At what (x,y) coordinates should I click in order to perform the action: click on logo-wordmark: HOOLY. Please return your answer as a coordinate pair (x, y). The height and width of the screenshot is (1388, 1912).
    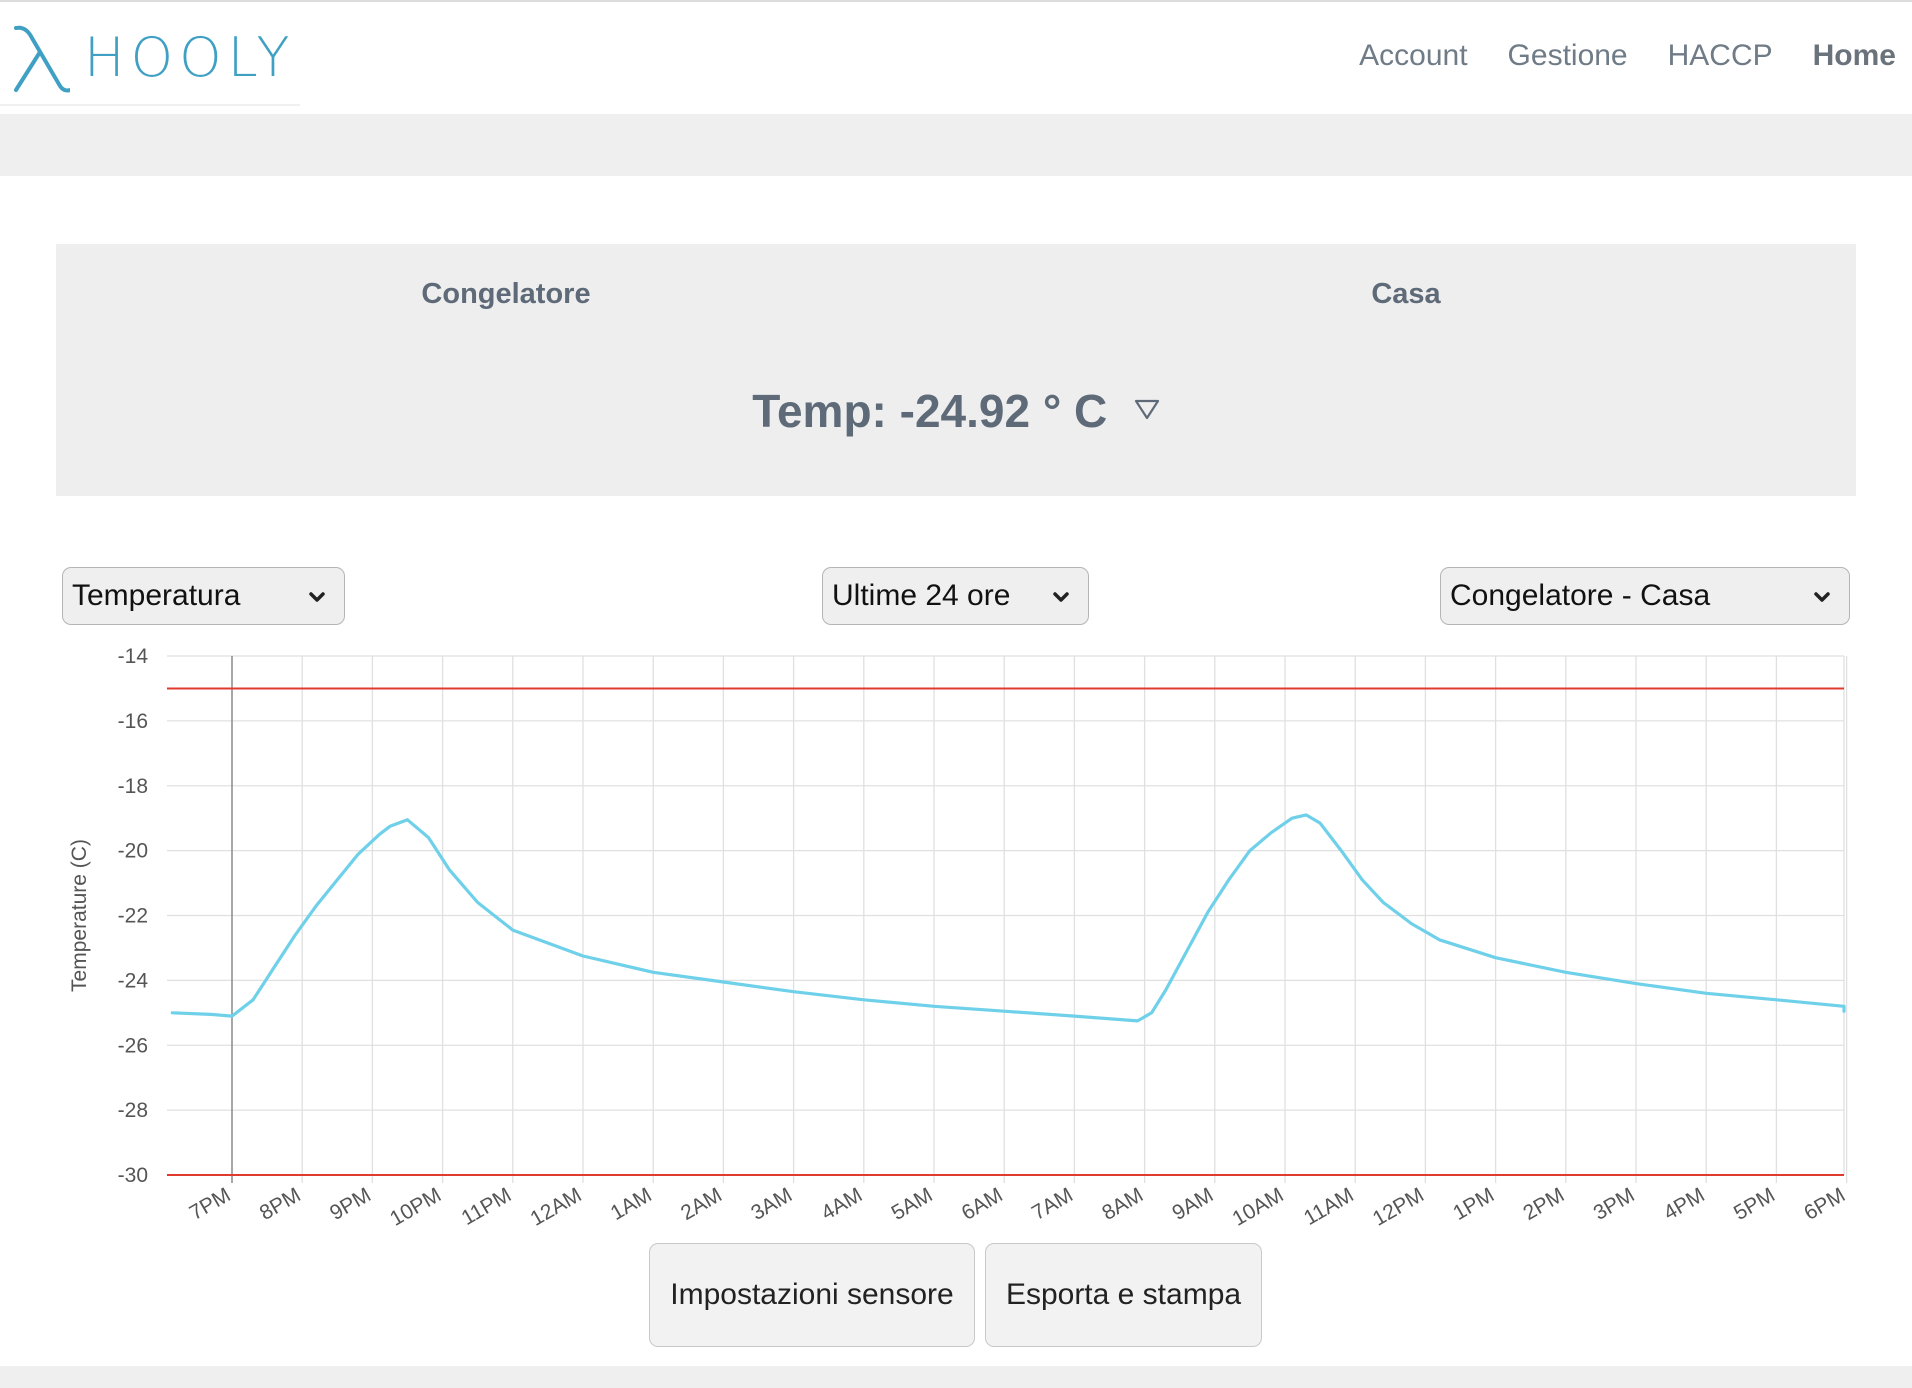
    Looking at the image, I should click on (190, 57).